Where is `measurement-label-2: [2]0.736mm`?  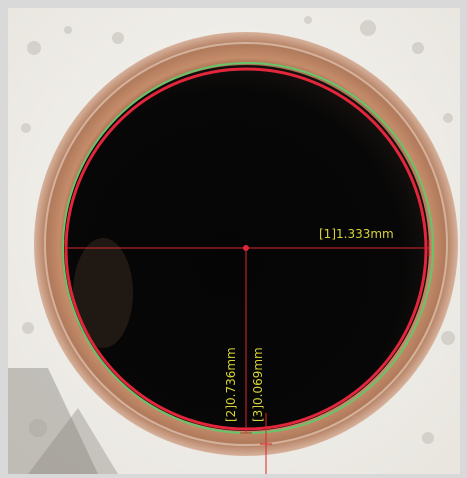 measurement-label-2: [2]0.736mm is located at coordinates (231, 384).